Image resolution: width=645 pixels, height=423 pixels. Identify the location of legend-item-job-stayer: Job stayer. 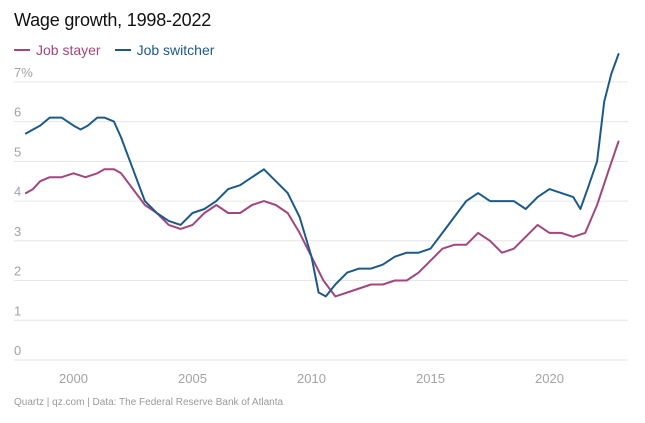
(57, 50).